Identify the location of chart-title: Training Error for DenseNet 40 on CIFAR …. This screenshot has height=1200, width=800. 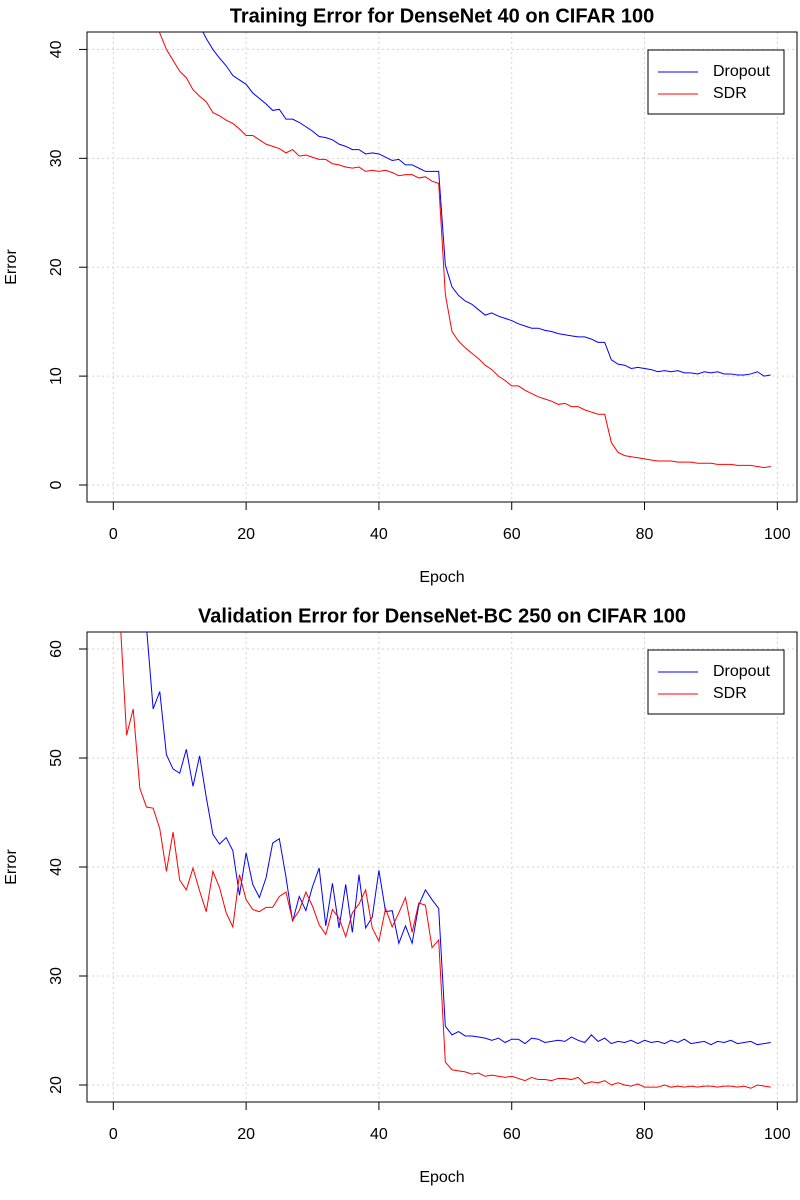
(442, 16).